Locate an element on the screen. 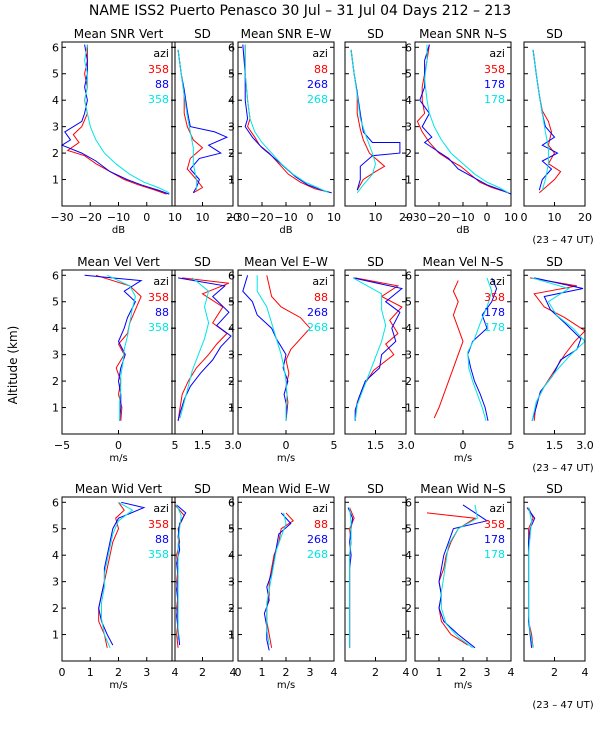  x-tick-label: 4 is located at coordinates (511, 672).